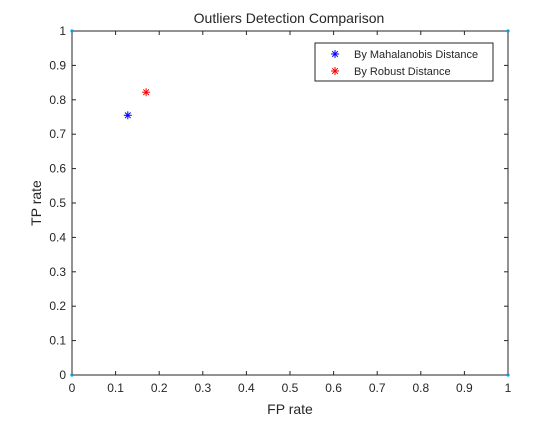 This screenshot has height=425, width=560. What do you see at coordinates (289, 18) in the screenshot?
I see `chart-title: Outliers Detection Comparison` at bounding box center [289, 18].